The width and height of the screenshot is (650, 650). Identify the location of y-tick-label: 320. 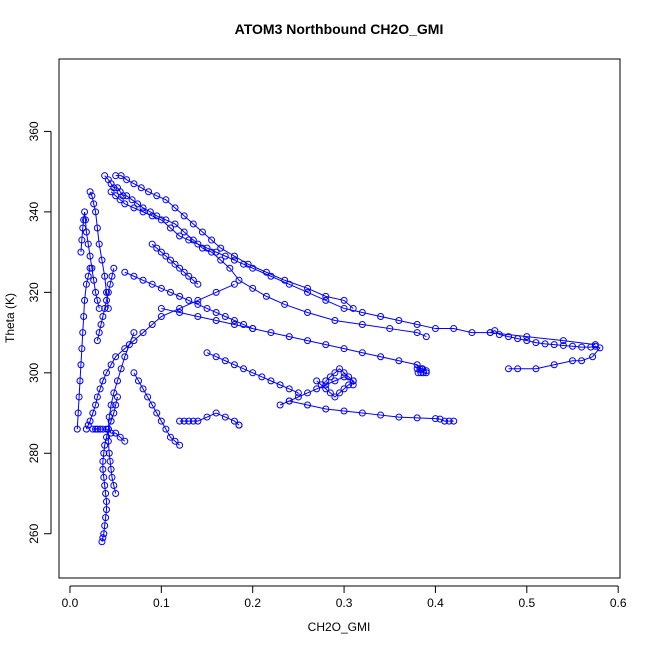
(34, 292).